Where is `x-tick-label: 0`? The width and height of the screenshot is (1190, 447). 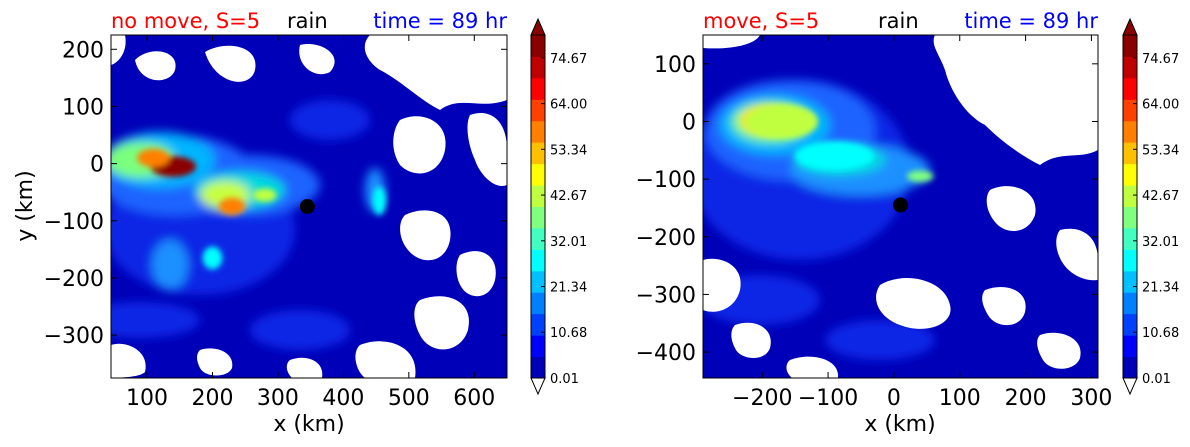 x-tick-label: 0 is located at coordinates (894, 398).